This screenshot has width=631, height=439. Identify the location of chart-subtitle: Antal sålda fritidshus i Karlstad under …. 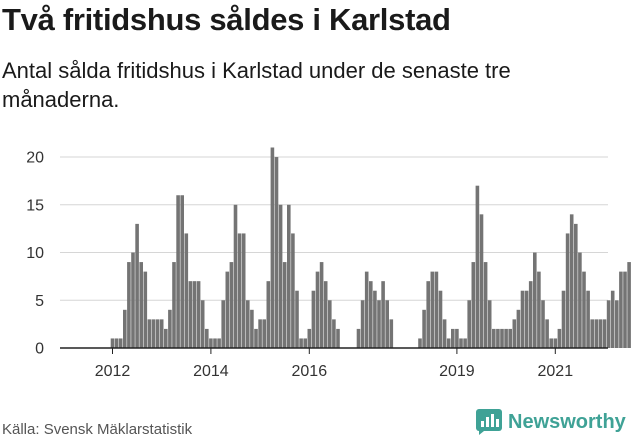
(256, 85).